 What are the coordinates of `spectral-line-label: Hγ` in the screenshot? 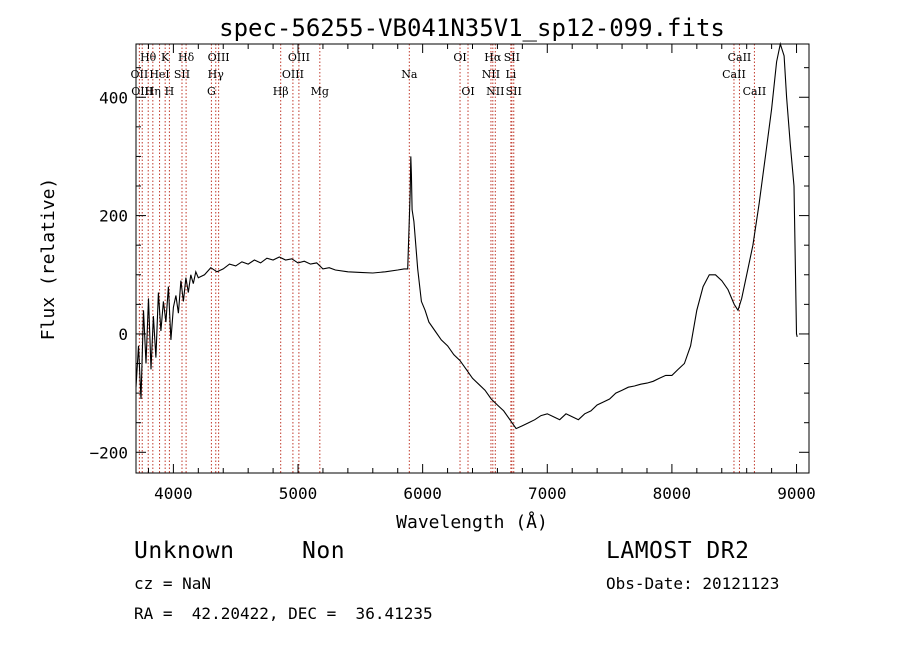 It's located at (216, 74).